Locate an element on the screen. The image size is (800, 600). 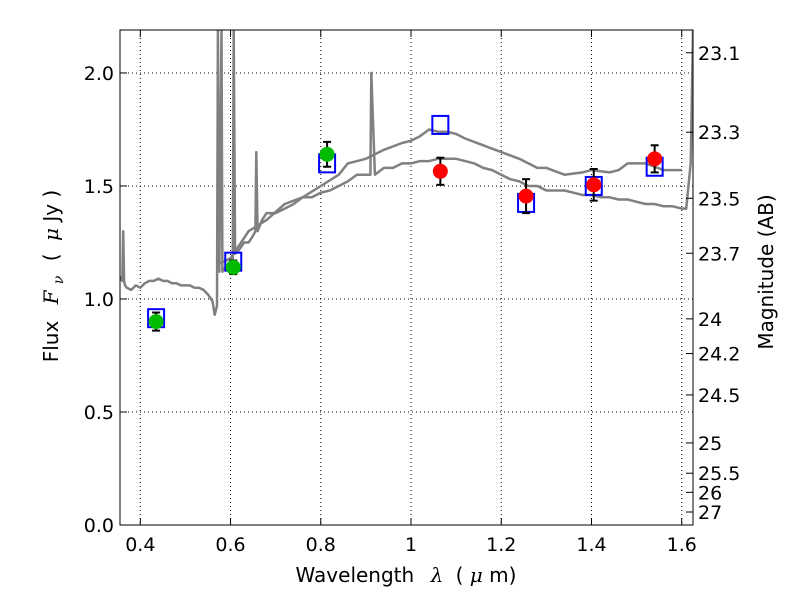
y-axis-subscript: ν is located at coordinates (59, 279).